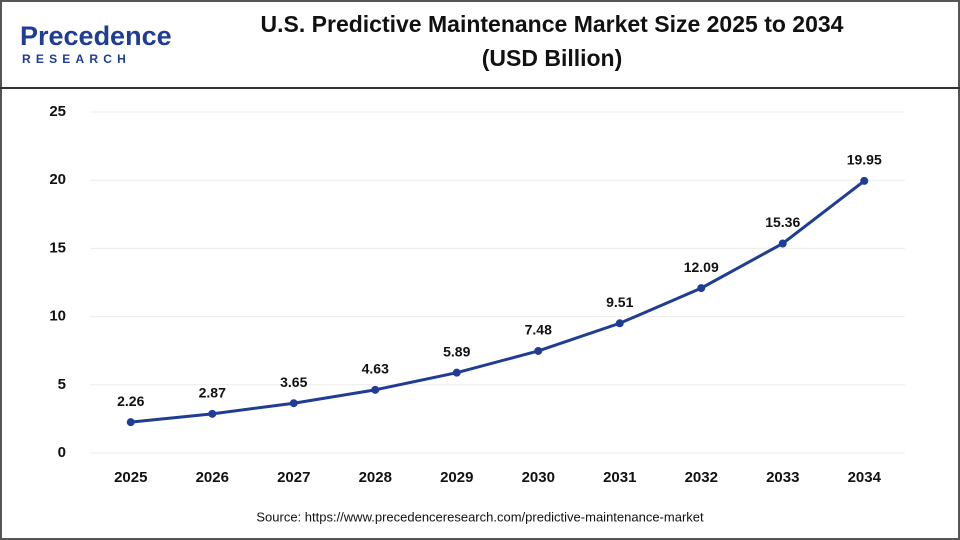 The width and height of the screenshot is (960, 540). Describe the element at coordinates (456, 351) in the screenshot. I see `value-label: 5.89` at that location.